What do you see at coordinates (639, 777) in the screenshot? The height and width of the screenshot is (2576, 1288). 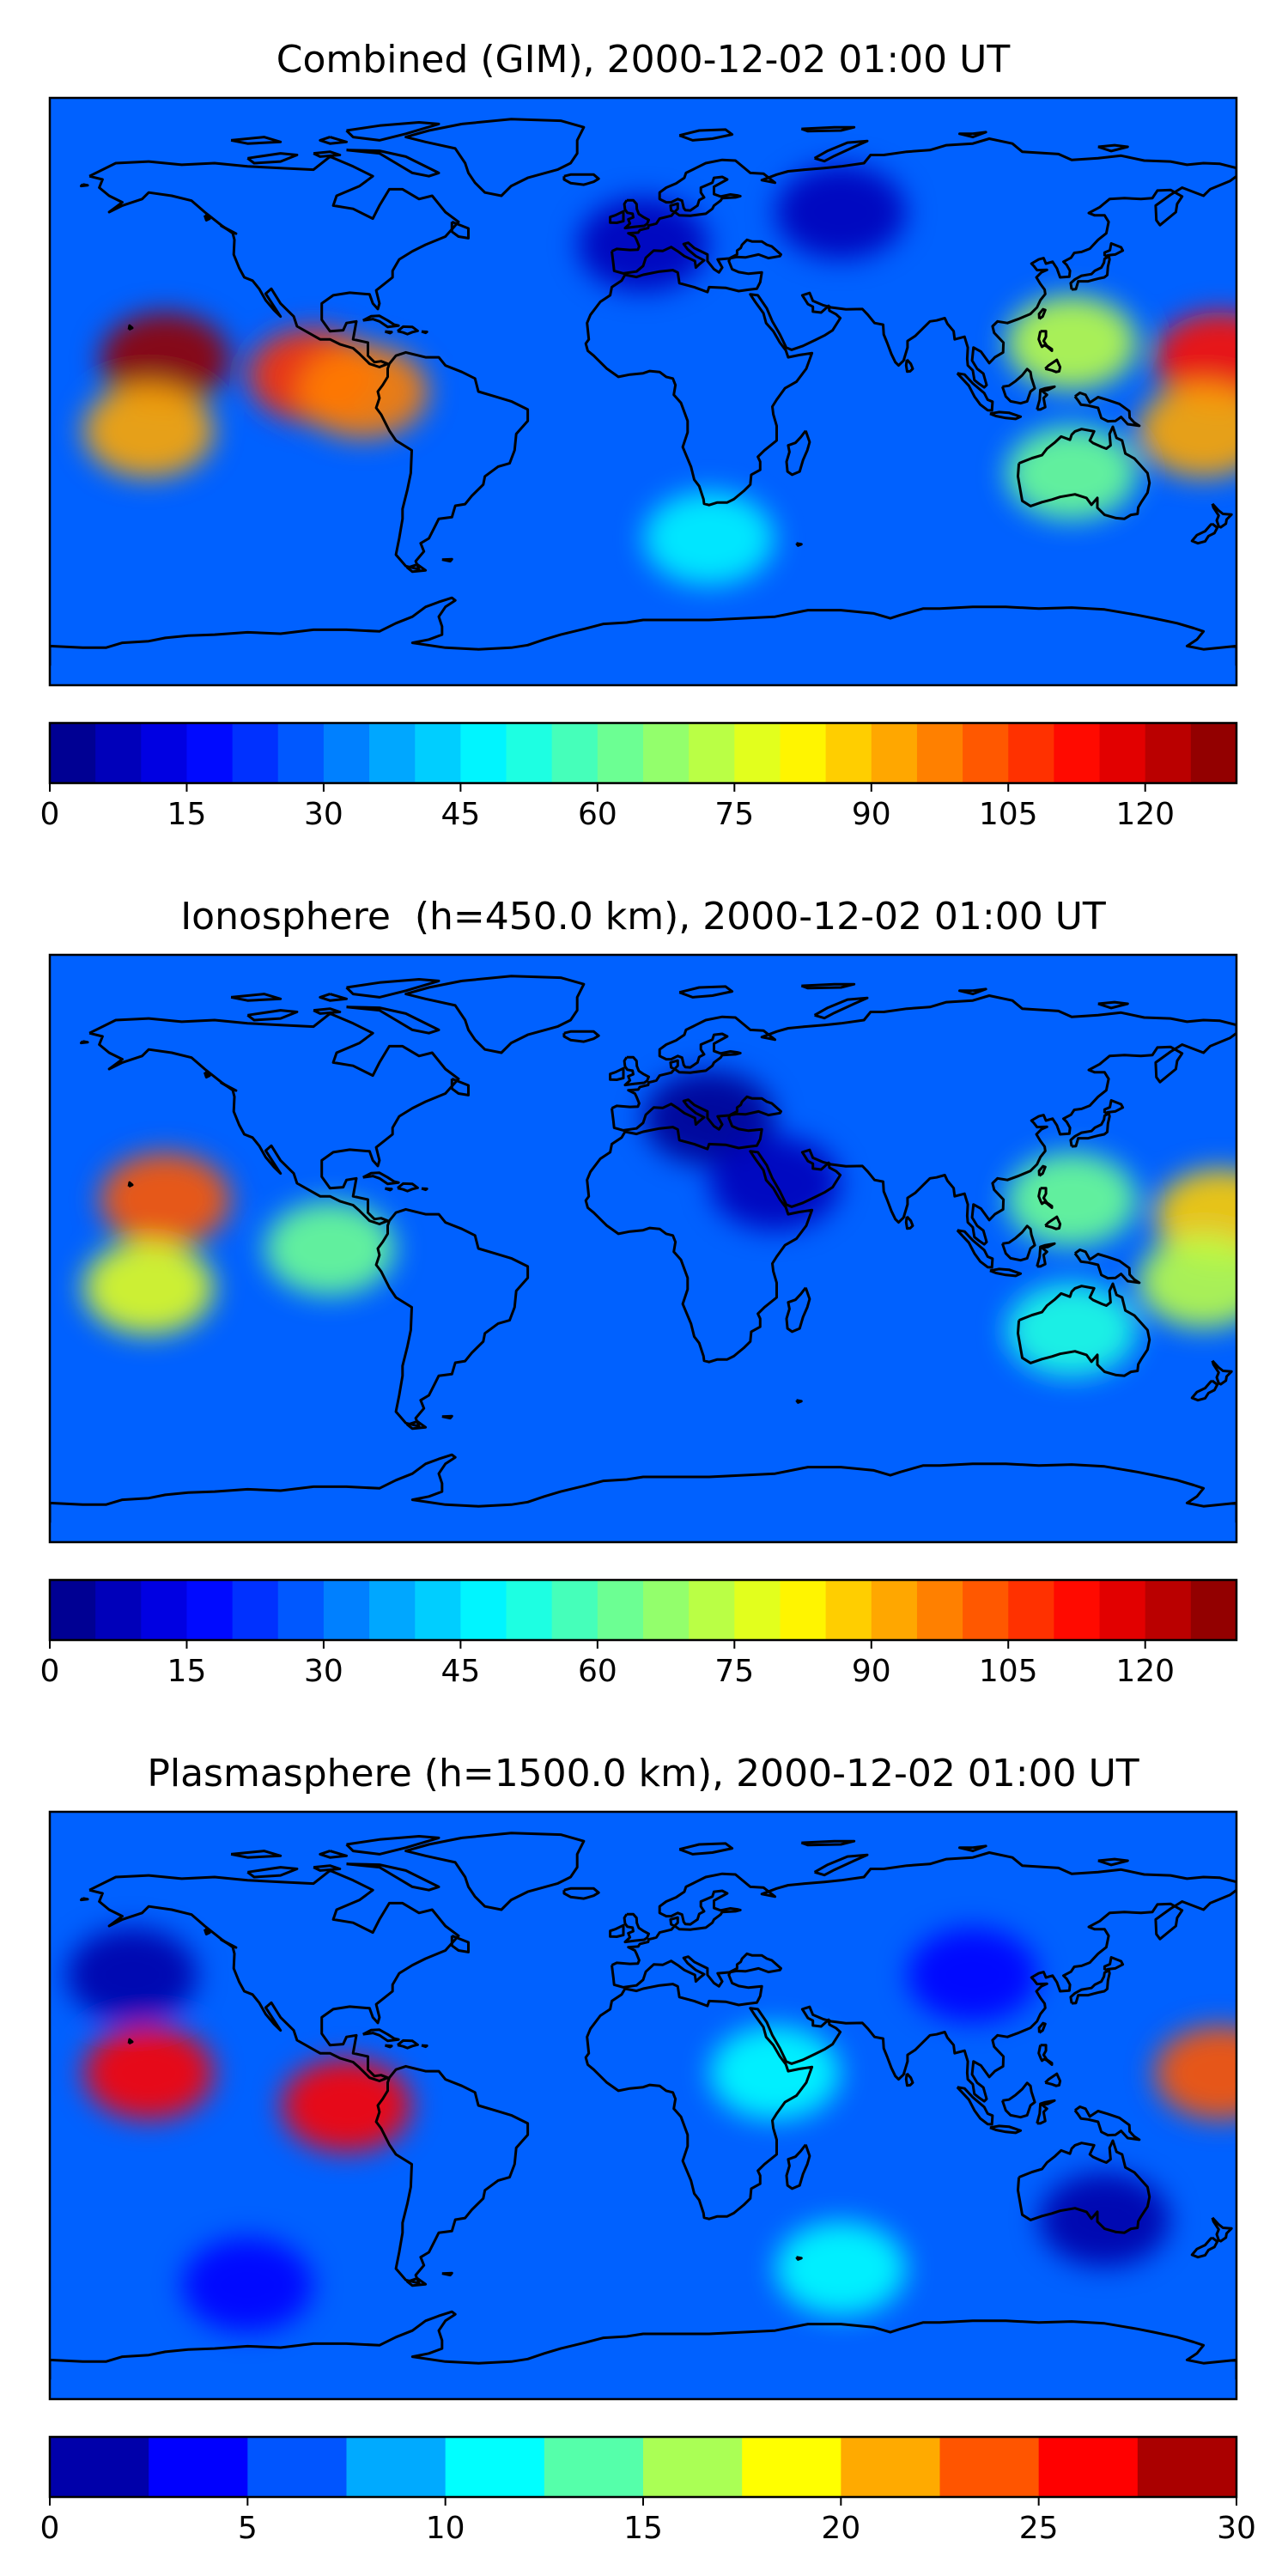 I see `colorbar-1: 0 15 30 45 60 75 90 105 120` at bounding box center [639, 777].